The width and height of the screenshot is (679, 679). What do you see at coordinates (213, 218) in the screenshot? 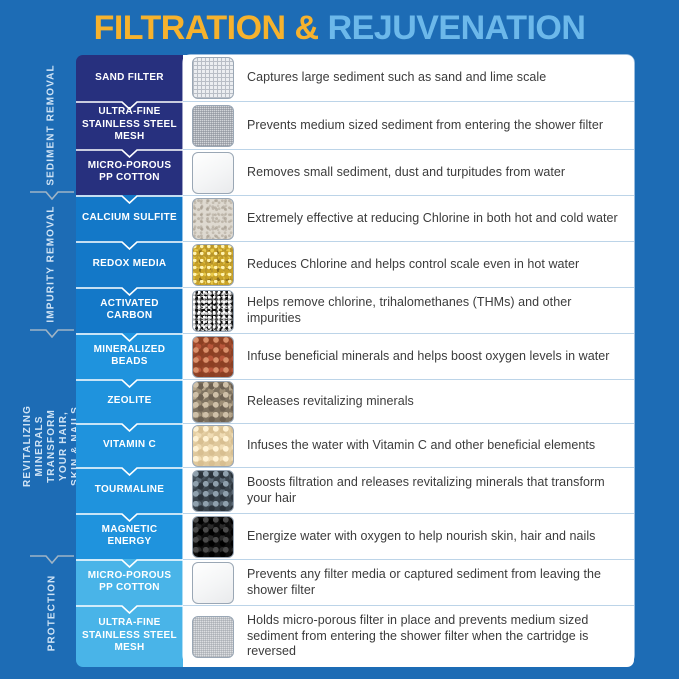
I see `calcium-sulfite-swatch` at bounding box center [213, 218].